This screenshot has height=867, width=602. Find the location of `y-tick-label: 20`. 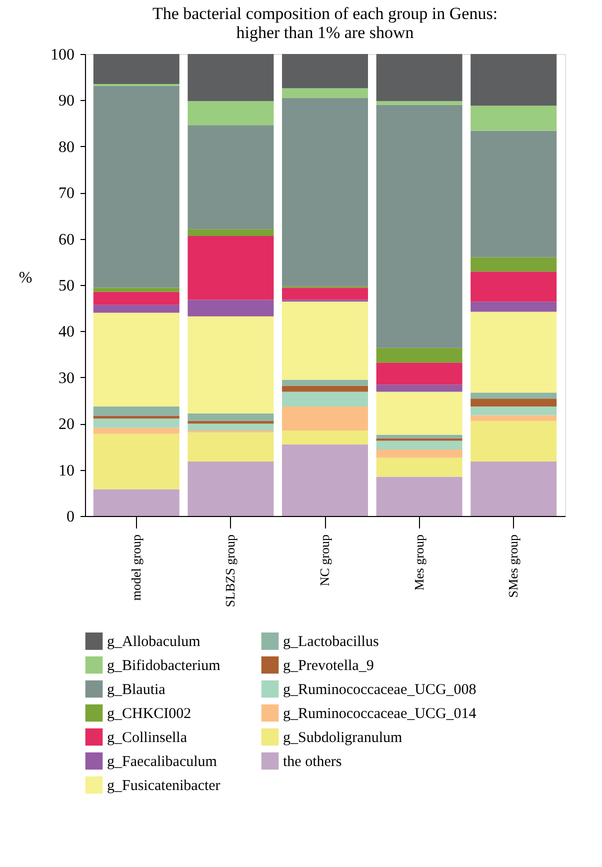

y-tick-label: 20 is located at coordinates (66, 425).